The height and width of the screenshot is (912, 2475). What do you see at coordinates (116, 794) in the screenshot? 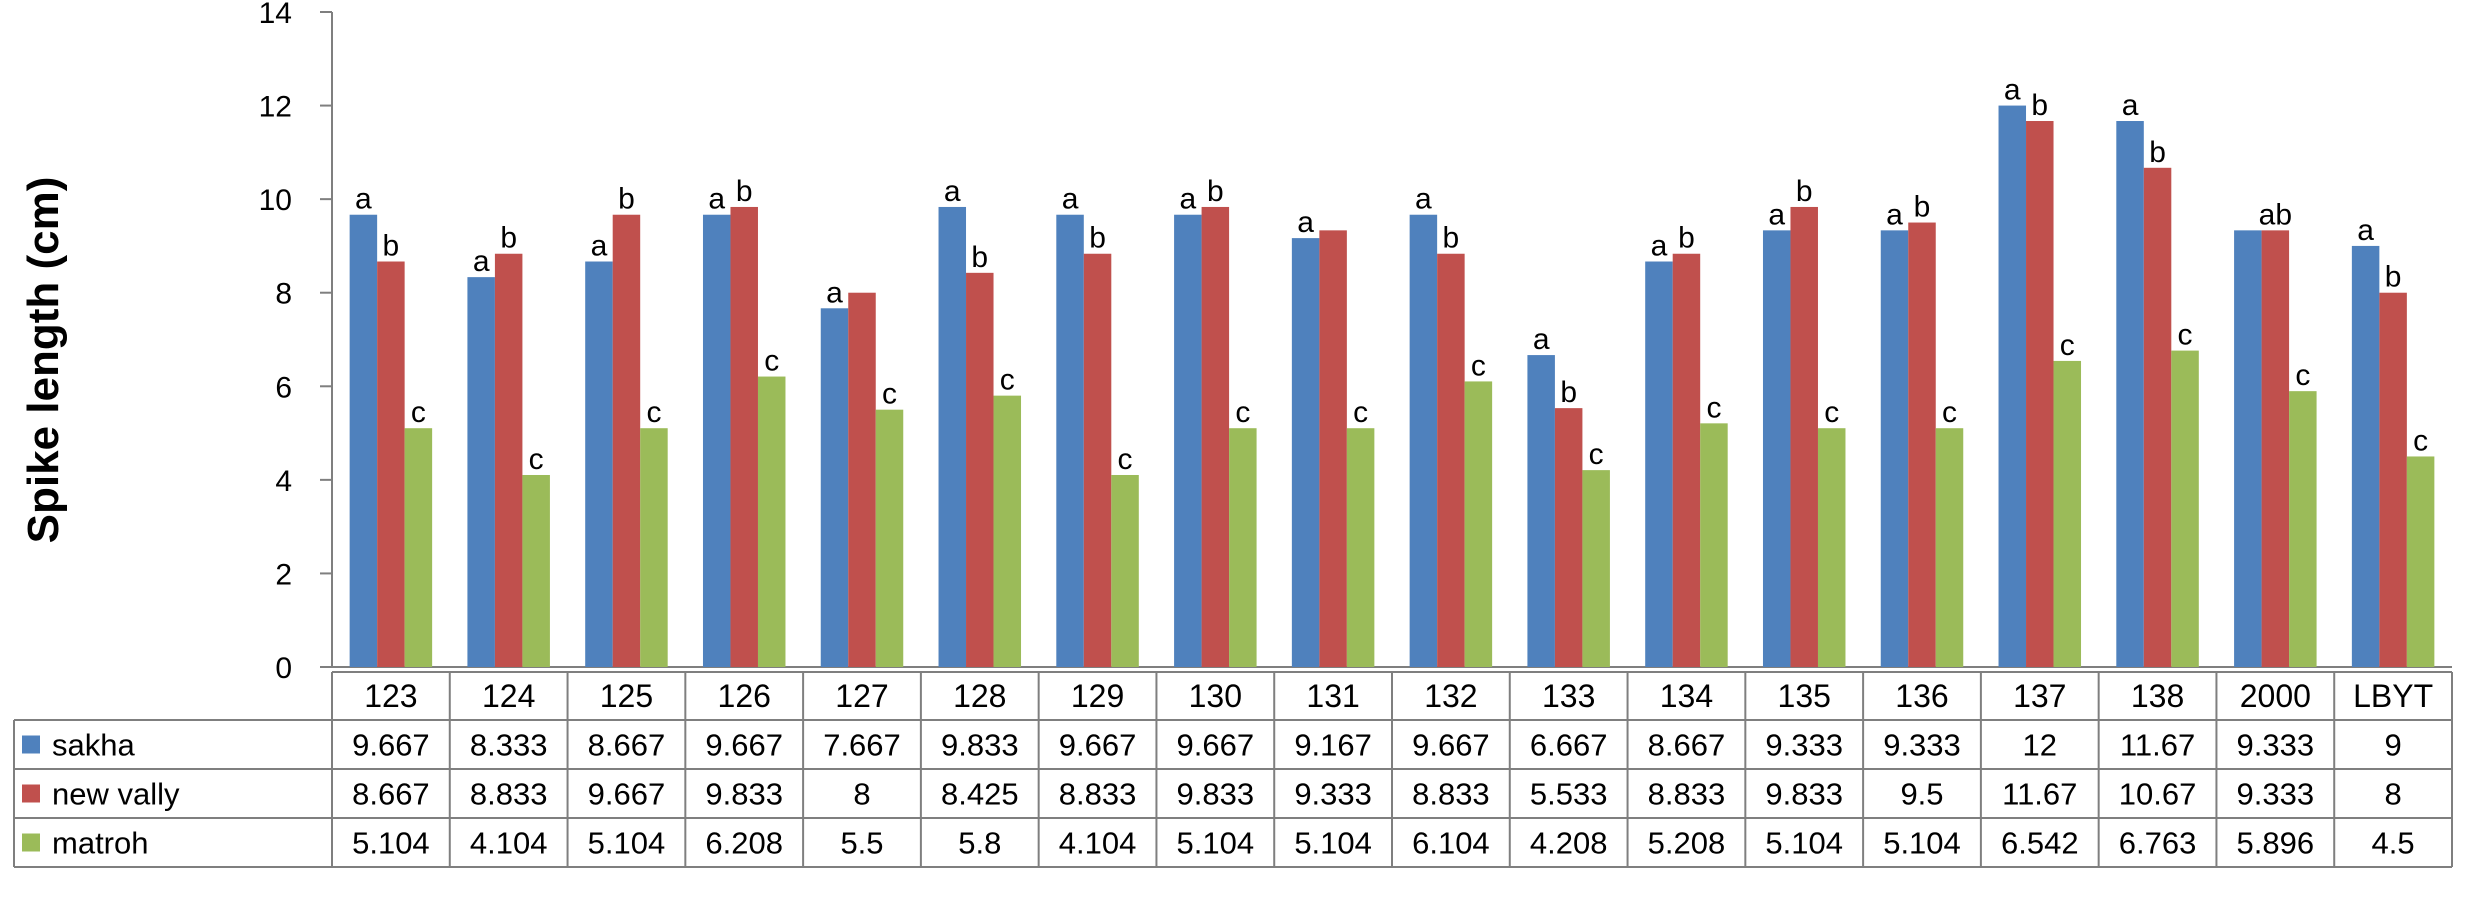
I see `legend-label: new vally` at bounding box center [116, 794].